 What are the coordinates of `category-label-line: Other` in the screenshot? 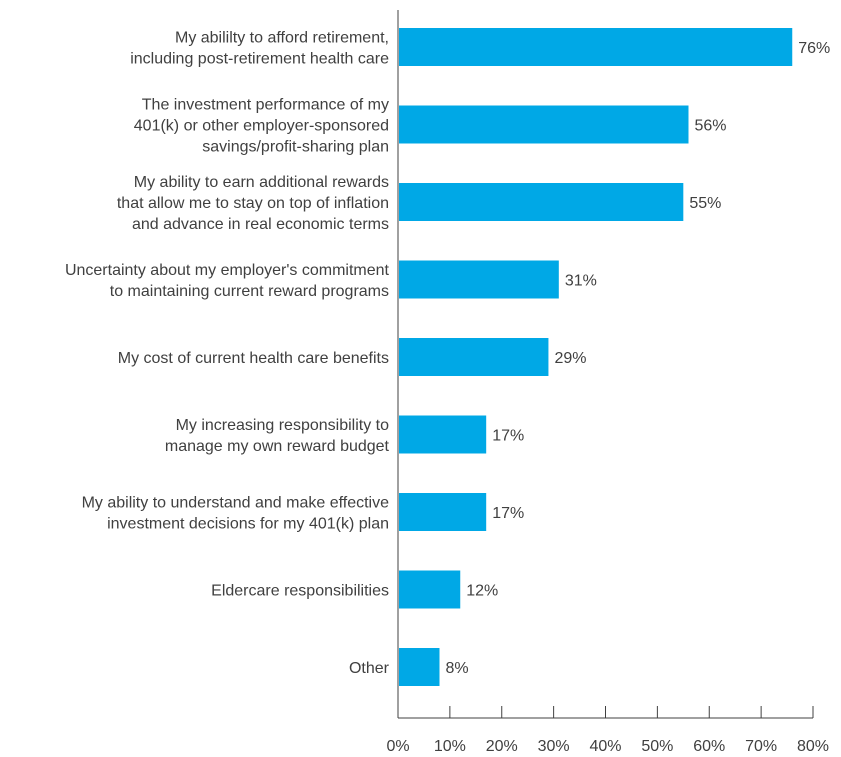 It's located at (369, 668).